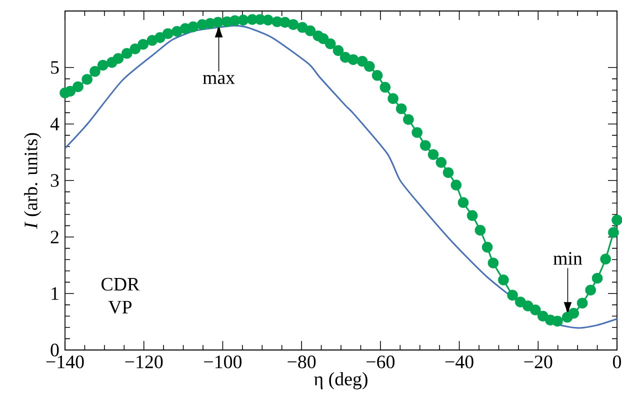 The width and height of the screenshot is (622, 413). Describe the element at coordinates (380, 362) in the screenshot. I see `x-tick-label: −60` at that location.